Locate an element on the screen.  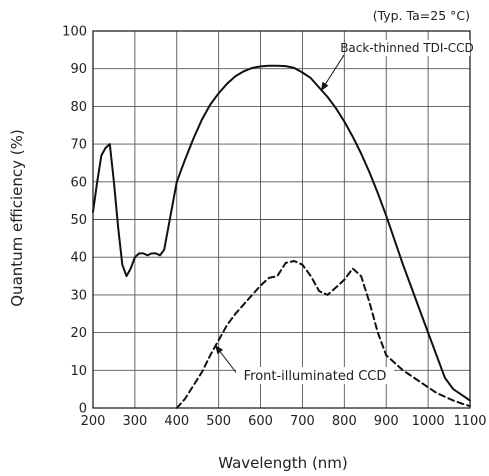
x-tick-label: 800 is located at coordinates (344, 421).